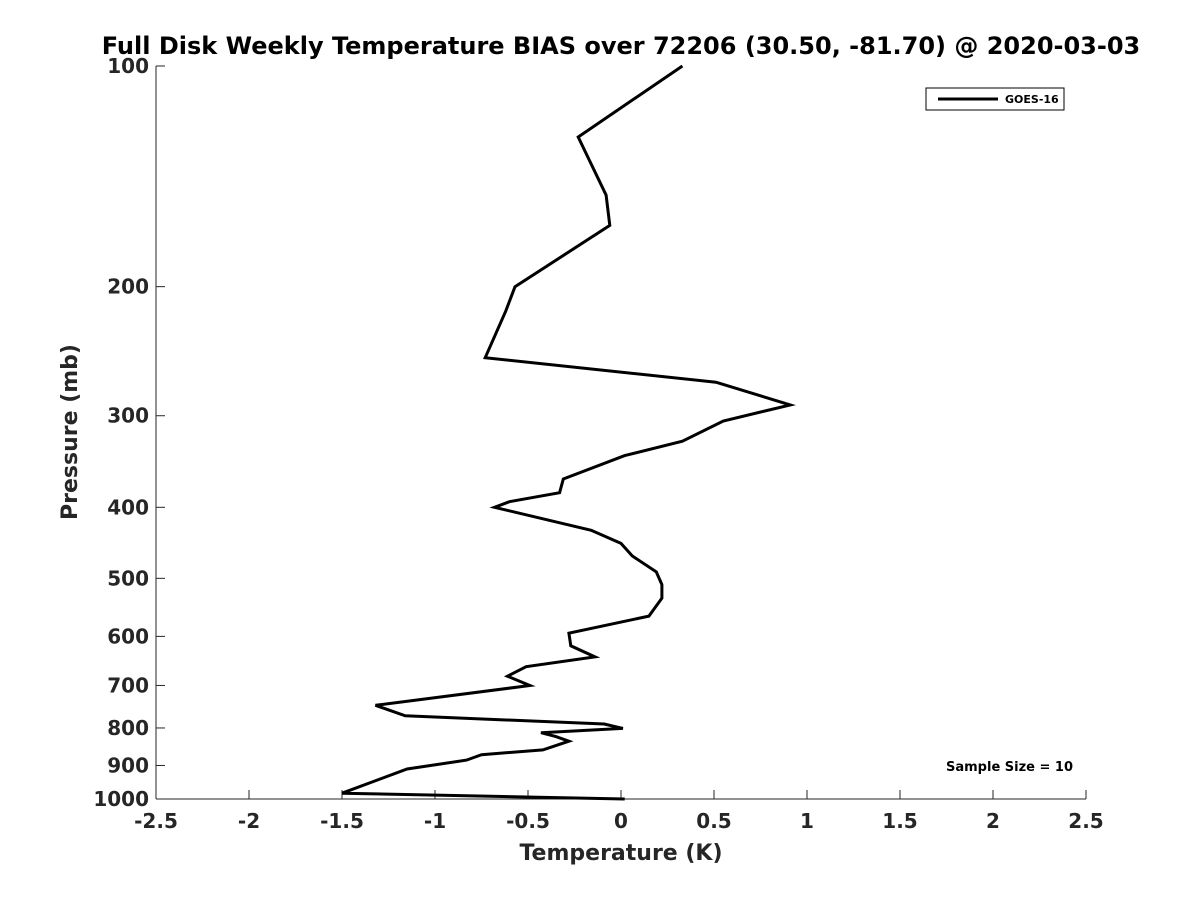  I want to click on y-tick-label: 800, so click(128, 728).